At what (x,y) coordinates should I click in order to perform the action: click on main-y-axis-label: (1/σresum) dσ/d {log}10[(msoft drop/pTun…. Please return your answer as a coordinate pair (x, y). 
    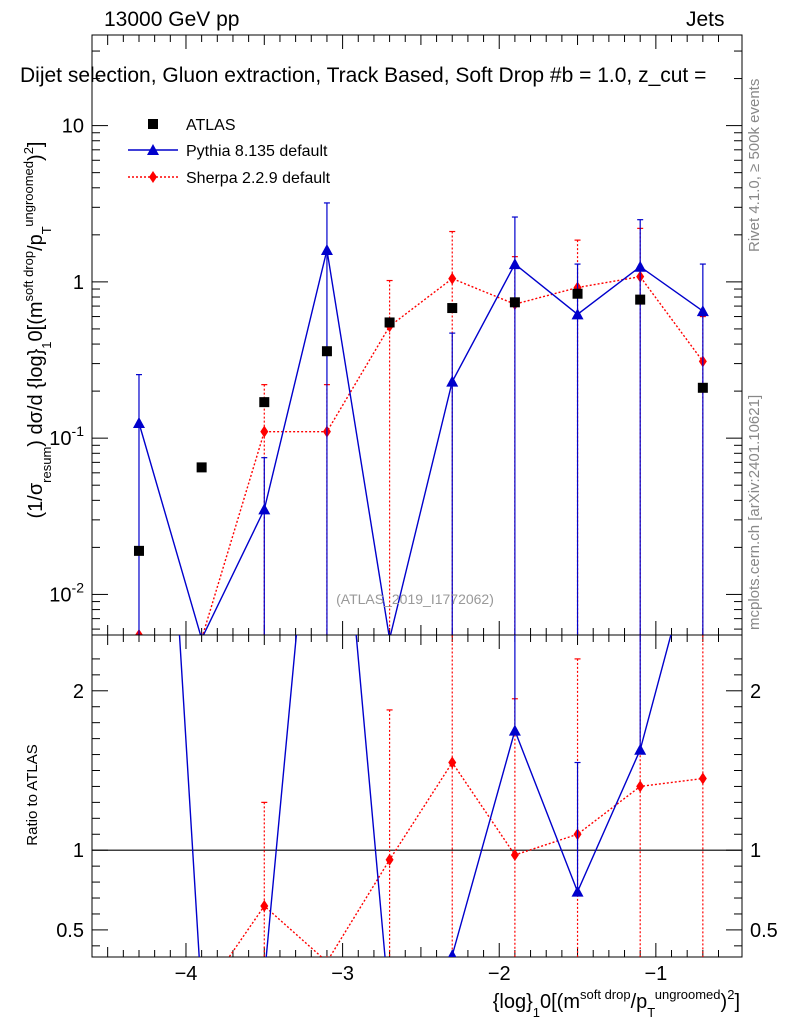
    Looking at the image, I should click on (37, 329).